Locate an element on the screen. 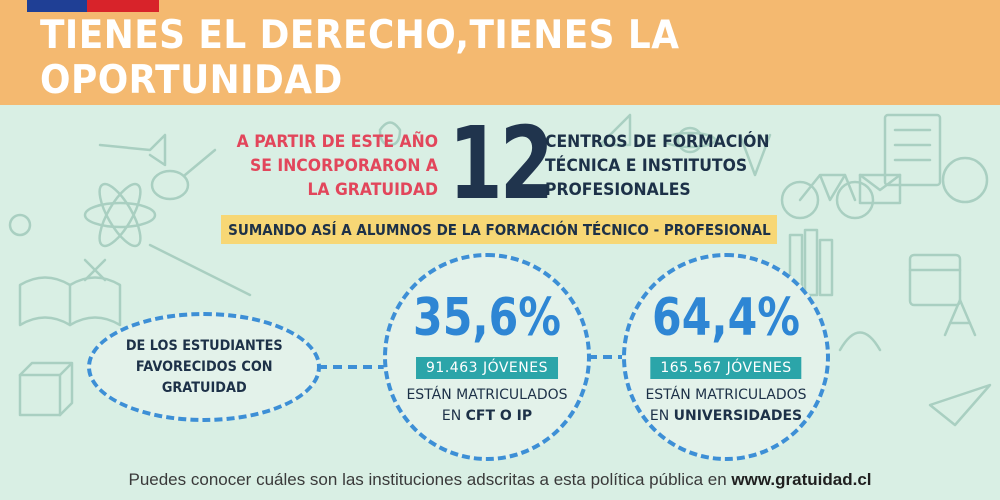 The width and height of the screenshot is (1000, 500). trumpet-icon is located at coordinates (132, 150).